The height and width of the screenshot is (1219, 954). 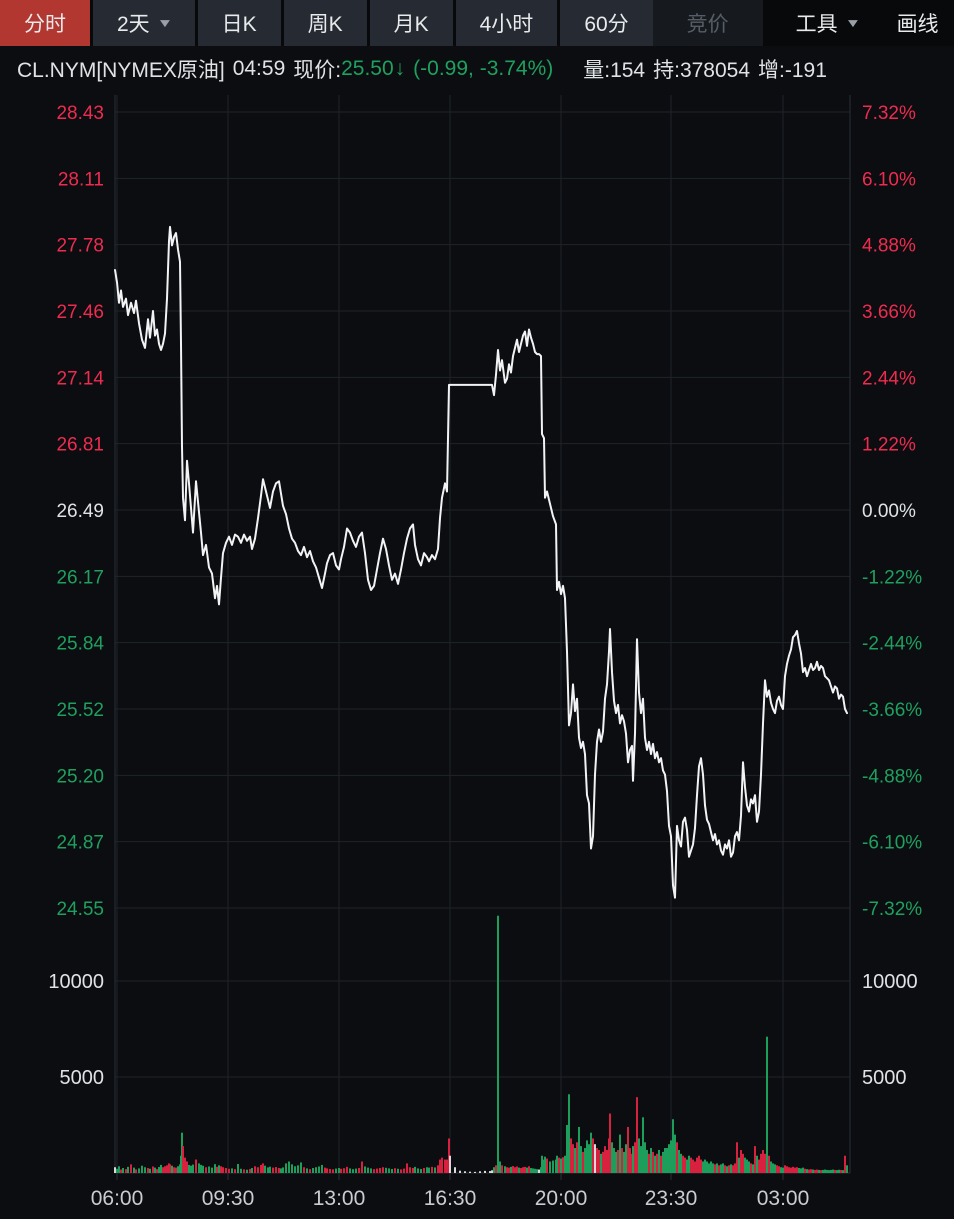 I want to click on tab-4hour: 4小时, so click(x=506, y=23).